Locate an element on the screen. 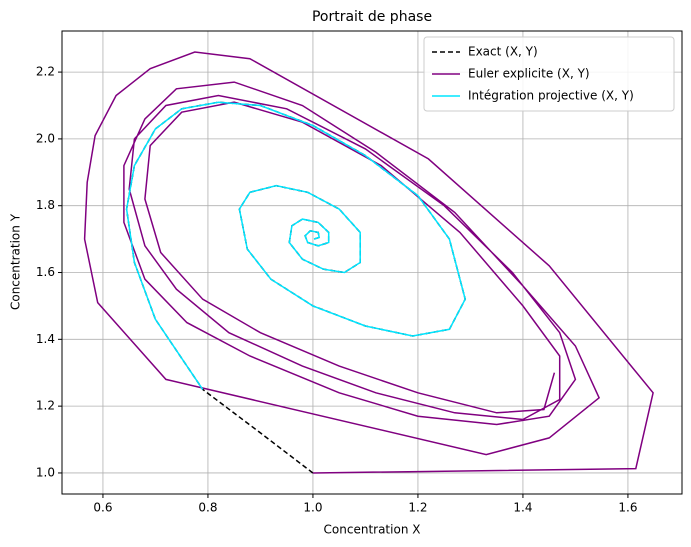 The width and height of the screenshot is (691, 547). x-tick-label: 1.2 is located at coordinates (417, 508).